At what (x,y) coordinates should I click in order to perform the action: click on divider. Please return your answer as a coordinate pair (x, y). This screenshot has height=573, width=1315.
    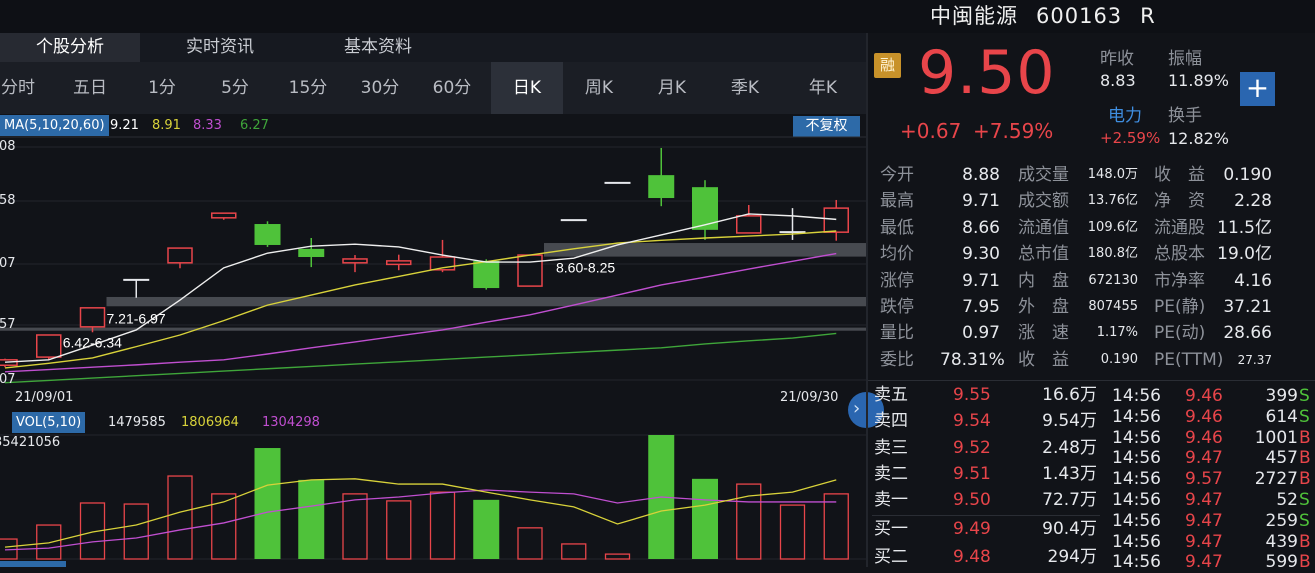
    Looking at the image, I should click on (867, 300).